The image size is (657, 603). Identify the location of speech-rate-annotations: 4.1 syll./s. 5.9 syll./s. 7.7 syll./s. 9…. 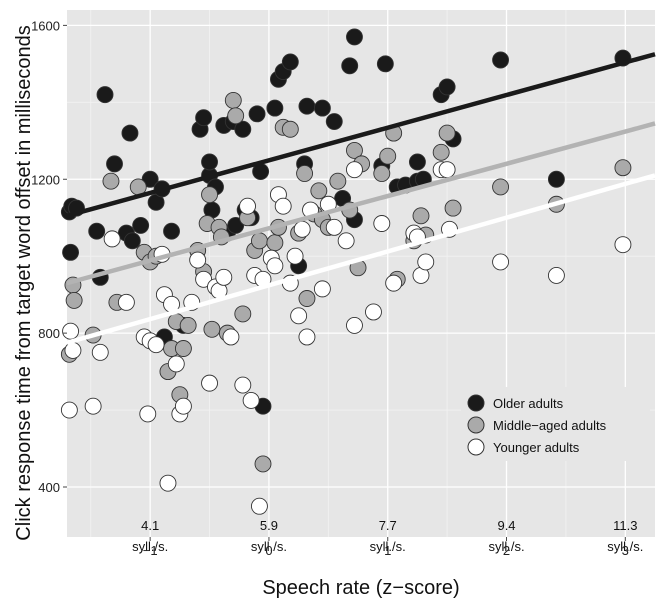
(387, 536).